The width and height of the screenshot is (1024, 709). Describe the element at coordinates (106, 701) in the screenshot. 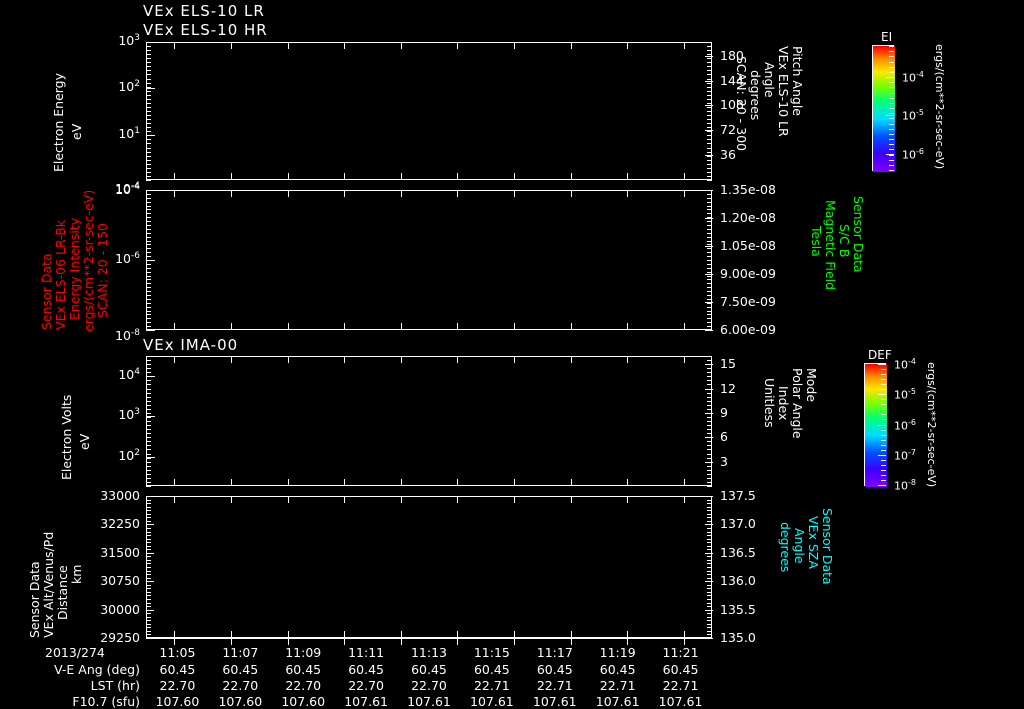

I see `footer-row-label-2: F10.7 (sfu)` at that location.